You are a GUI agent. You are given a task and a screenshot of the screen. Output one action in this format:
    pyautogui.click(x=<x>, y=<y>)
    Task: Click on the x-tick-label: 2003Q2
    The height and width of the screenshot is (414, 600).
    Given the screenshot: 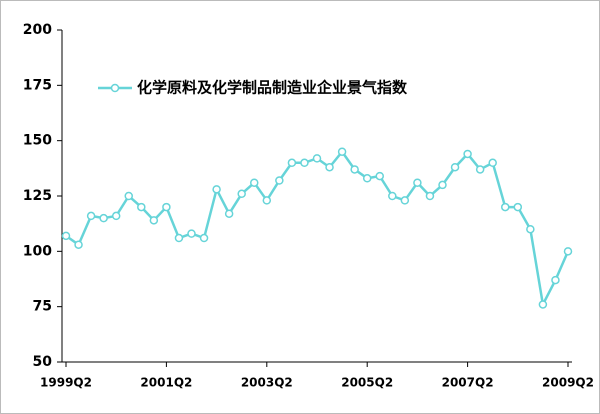 What is the action you would take?
    pyautogui.click(x=267, y=383)
    